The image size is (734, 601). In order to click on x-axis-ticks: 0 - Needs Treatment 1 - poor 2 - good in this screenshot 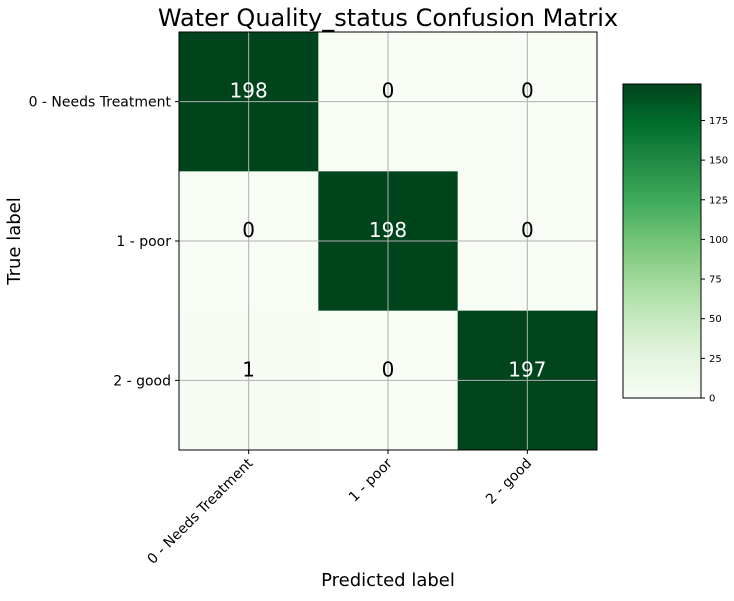, I will do `click(339, 509)`.